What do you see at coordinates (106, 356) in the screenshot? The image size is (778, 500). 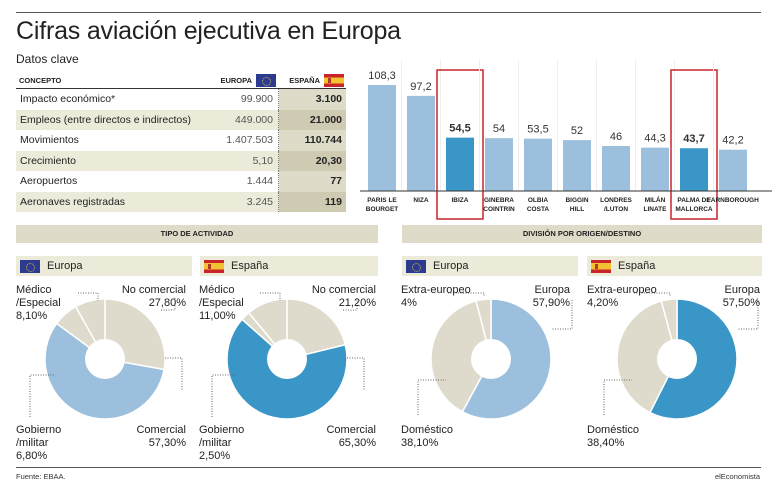 I see `donut-activity-europe` at bounding box center [106, 356].